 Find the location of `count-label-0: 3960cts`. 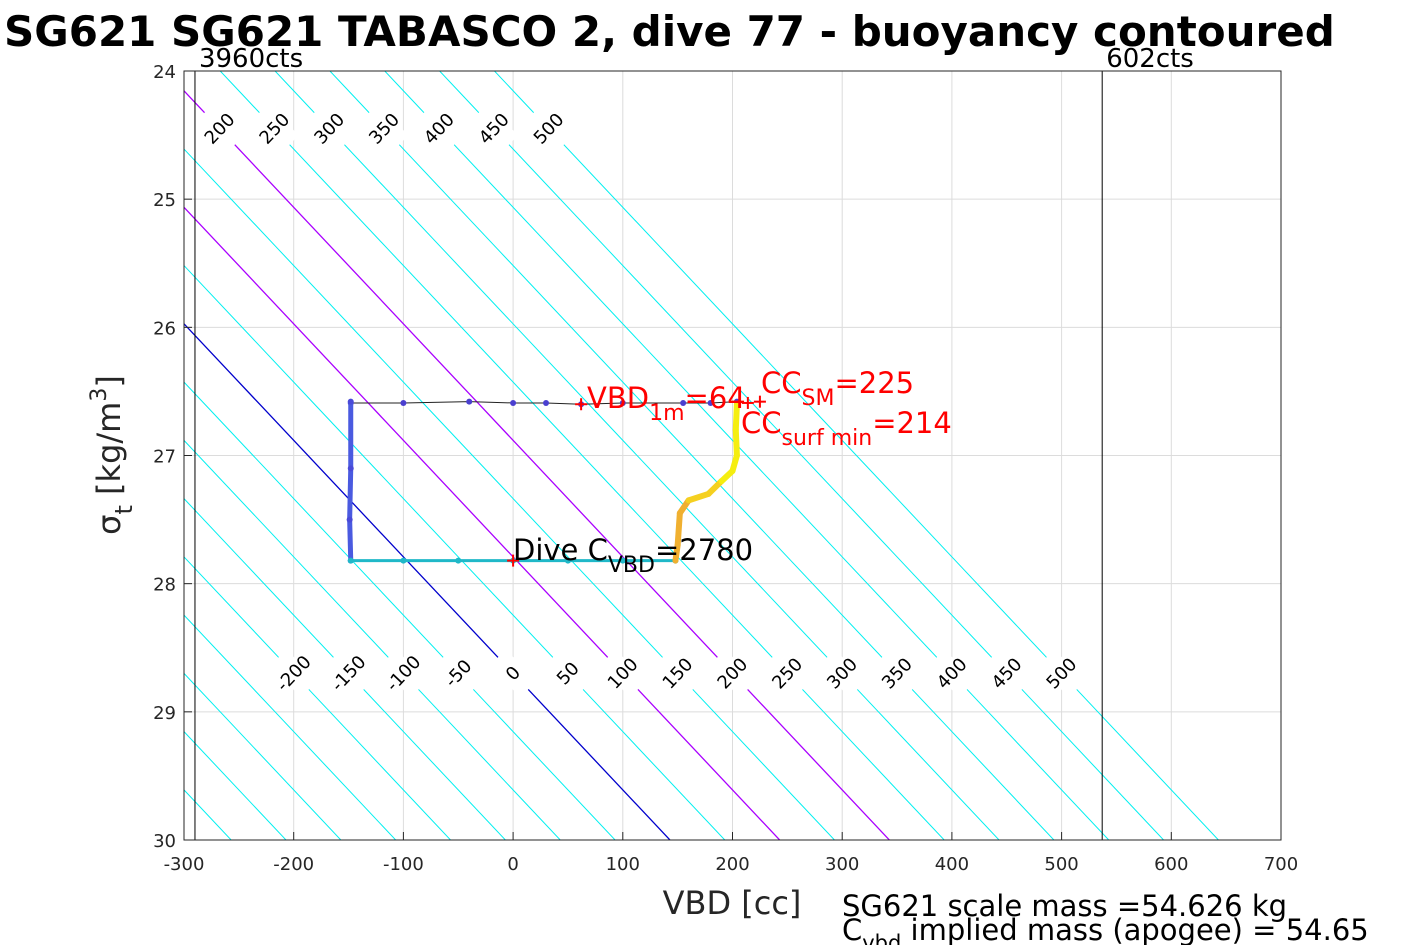

count-label-0: 3960cts is located at coordinates (251, 59).